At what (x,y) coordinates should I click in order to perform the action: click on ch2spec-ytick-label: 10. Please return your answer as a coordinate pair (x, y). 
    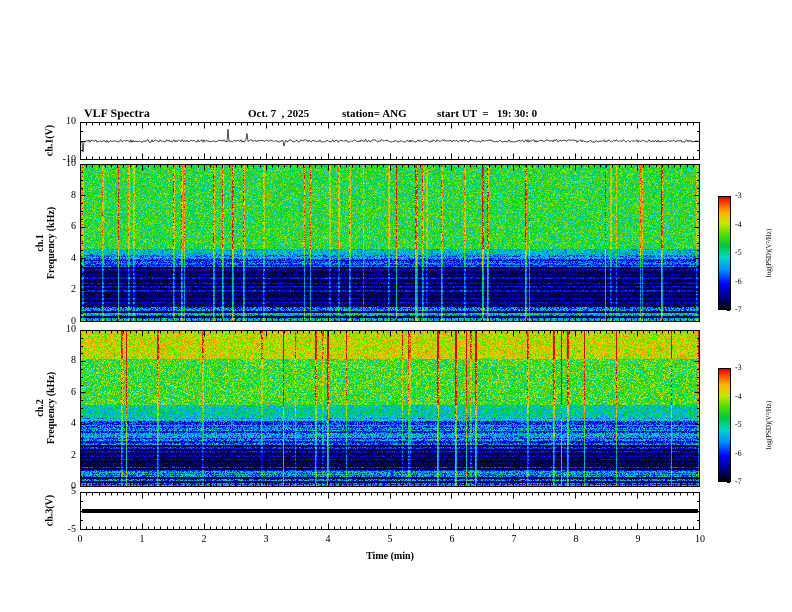
    Looking at the image, I should click on (71, 329).